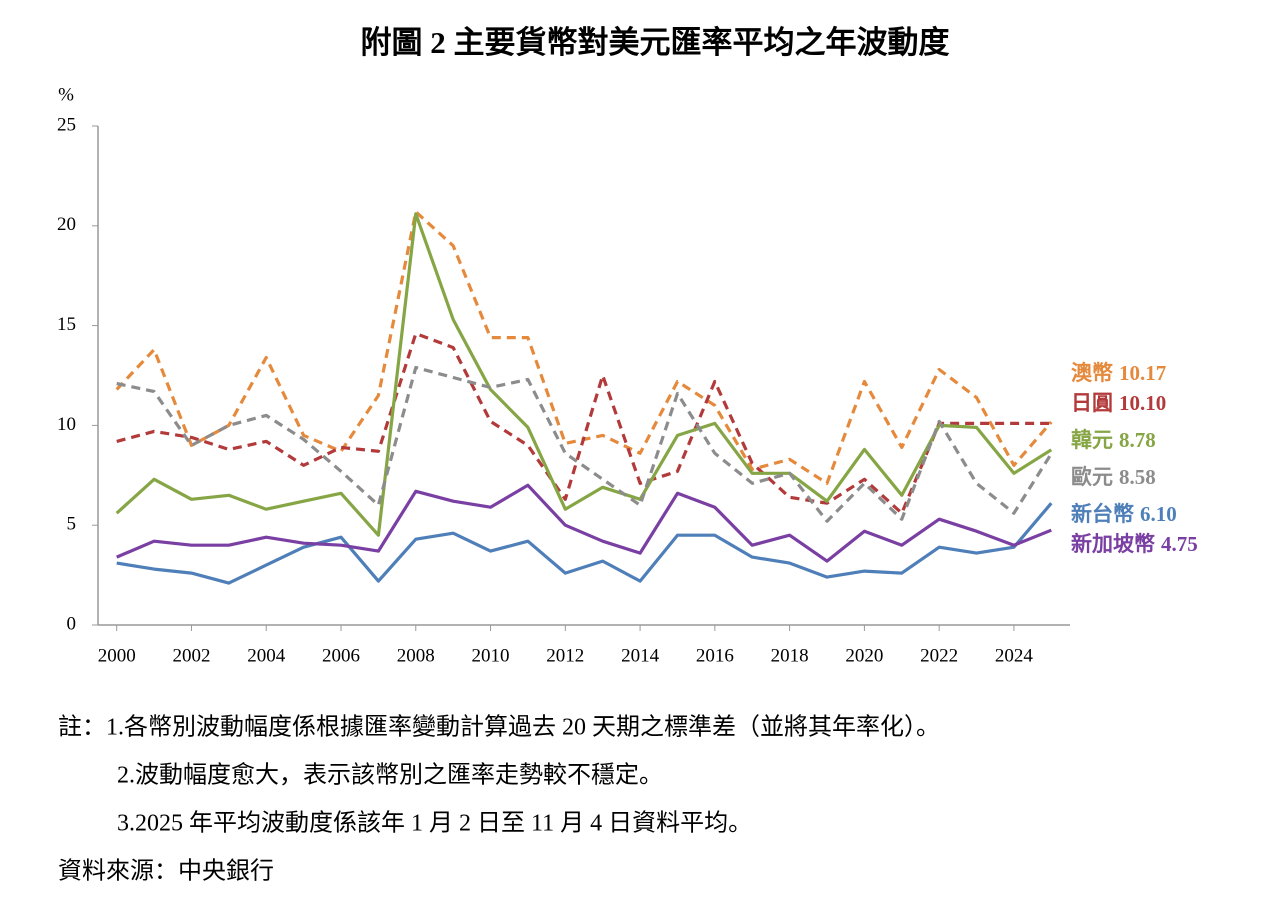 Image resolution: width=1280 pixels, height=900 pixels. What do you see at coordinates (1142, 373) in the screenshot?
I see `value-label: 10.17` at bounding box center [1142, 373].